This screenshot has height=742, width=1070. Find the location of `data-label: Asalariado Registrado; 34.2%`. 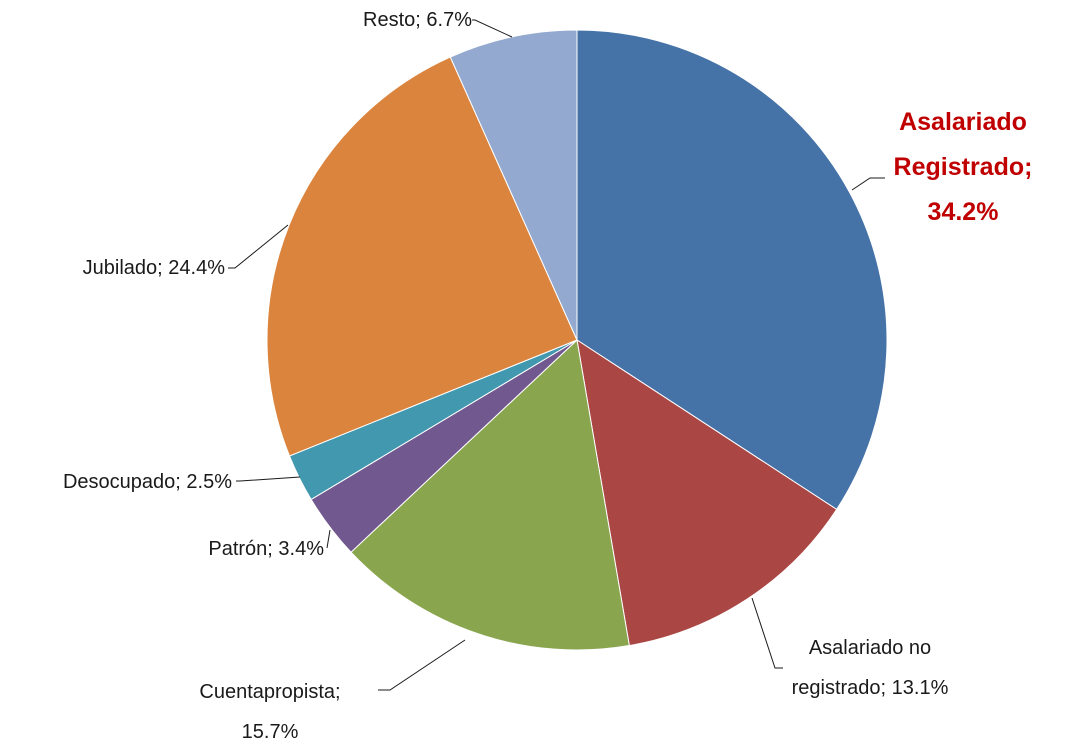

data-label: Asalariado Registrado; 34.2% is located at coordinates (963, 167).